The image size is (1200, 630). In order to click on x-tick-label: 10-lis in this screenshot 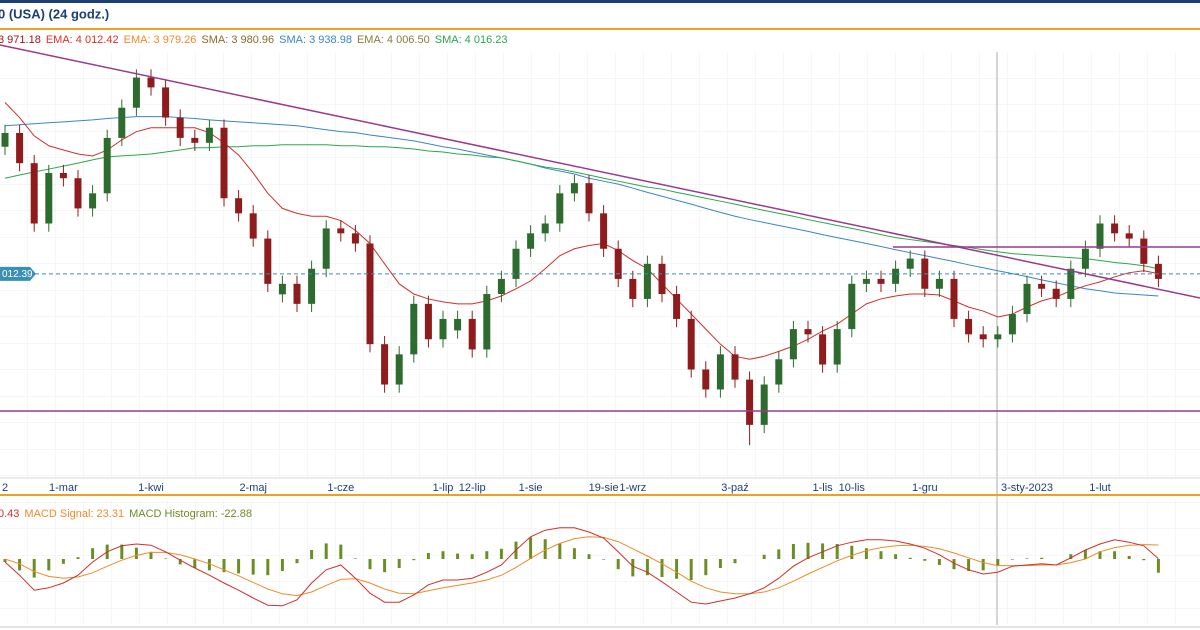, I will do `click(852, 488)`.